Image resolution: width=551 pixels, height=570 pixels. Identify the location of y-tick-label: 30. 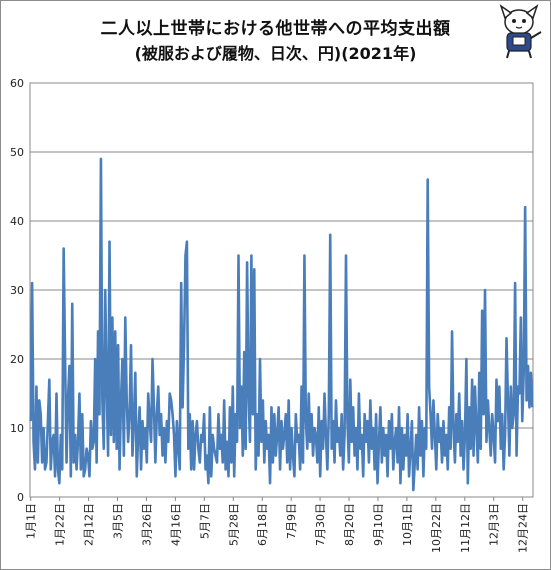
(17, 290).